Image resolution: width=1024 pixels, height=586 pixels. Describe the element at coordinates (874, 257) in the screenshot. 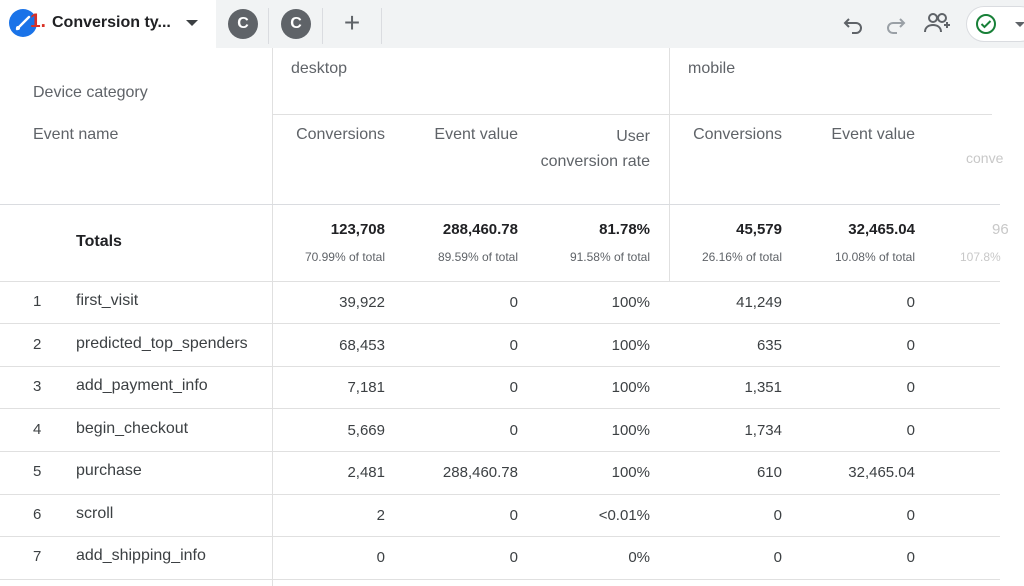

I see `total-percent: 10.08% of total` at that location.